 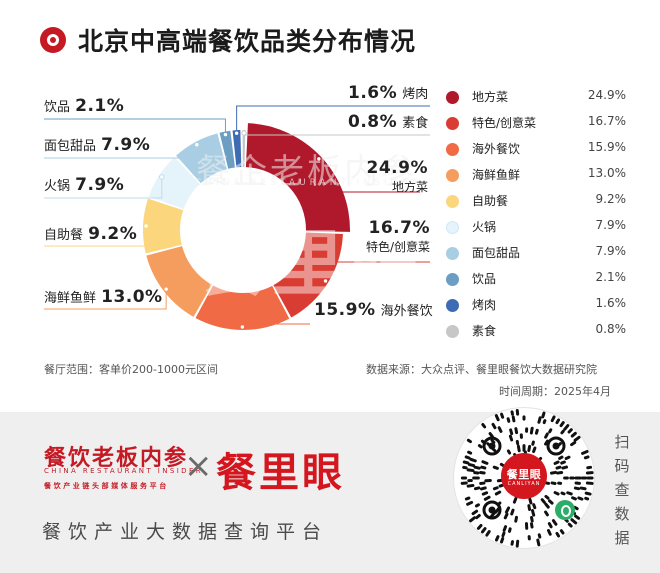 I want to click on label-自助餐: 自助餐 9.2%, so click(x=91, y=234).